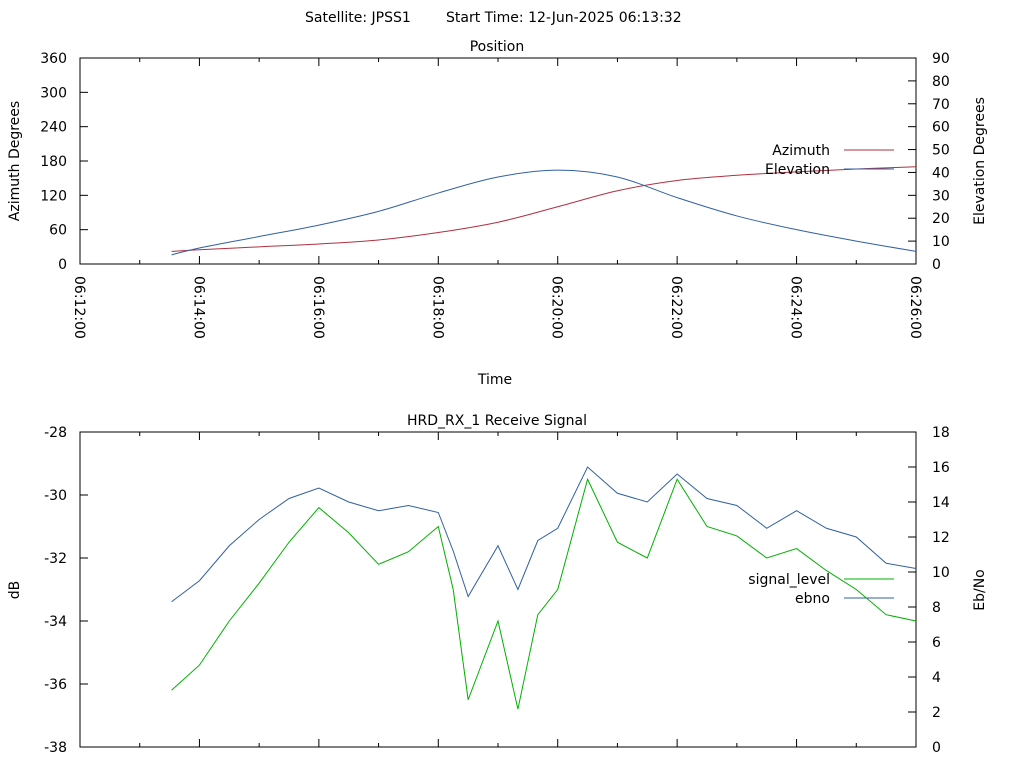 The image size is (1024, 768). I want to click on y-tick-label: 0, so click(62, 265).